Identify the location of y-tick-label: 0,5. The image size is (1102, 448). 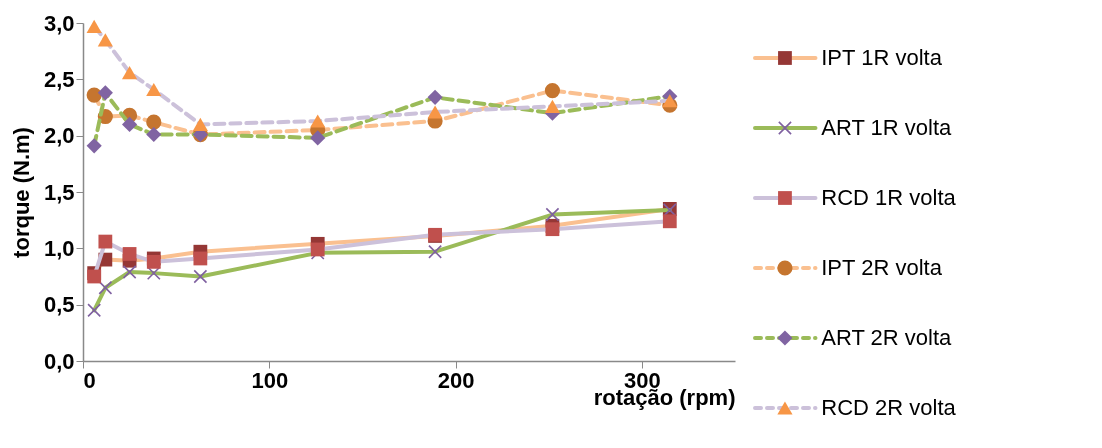
(59, 305).